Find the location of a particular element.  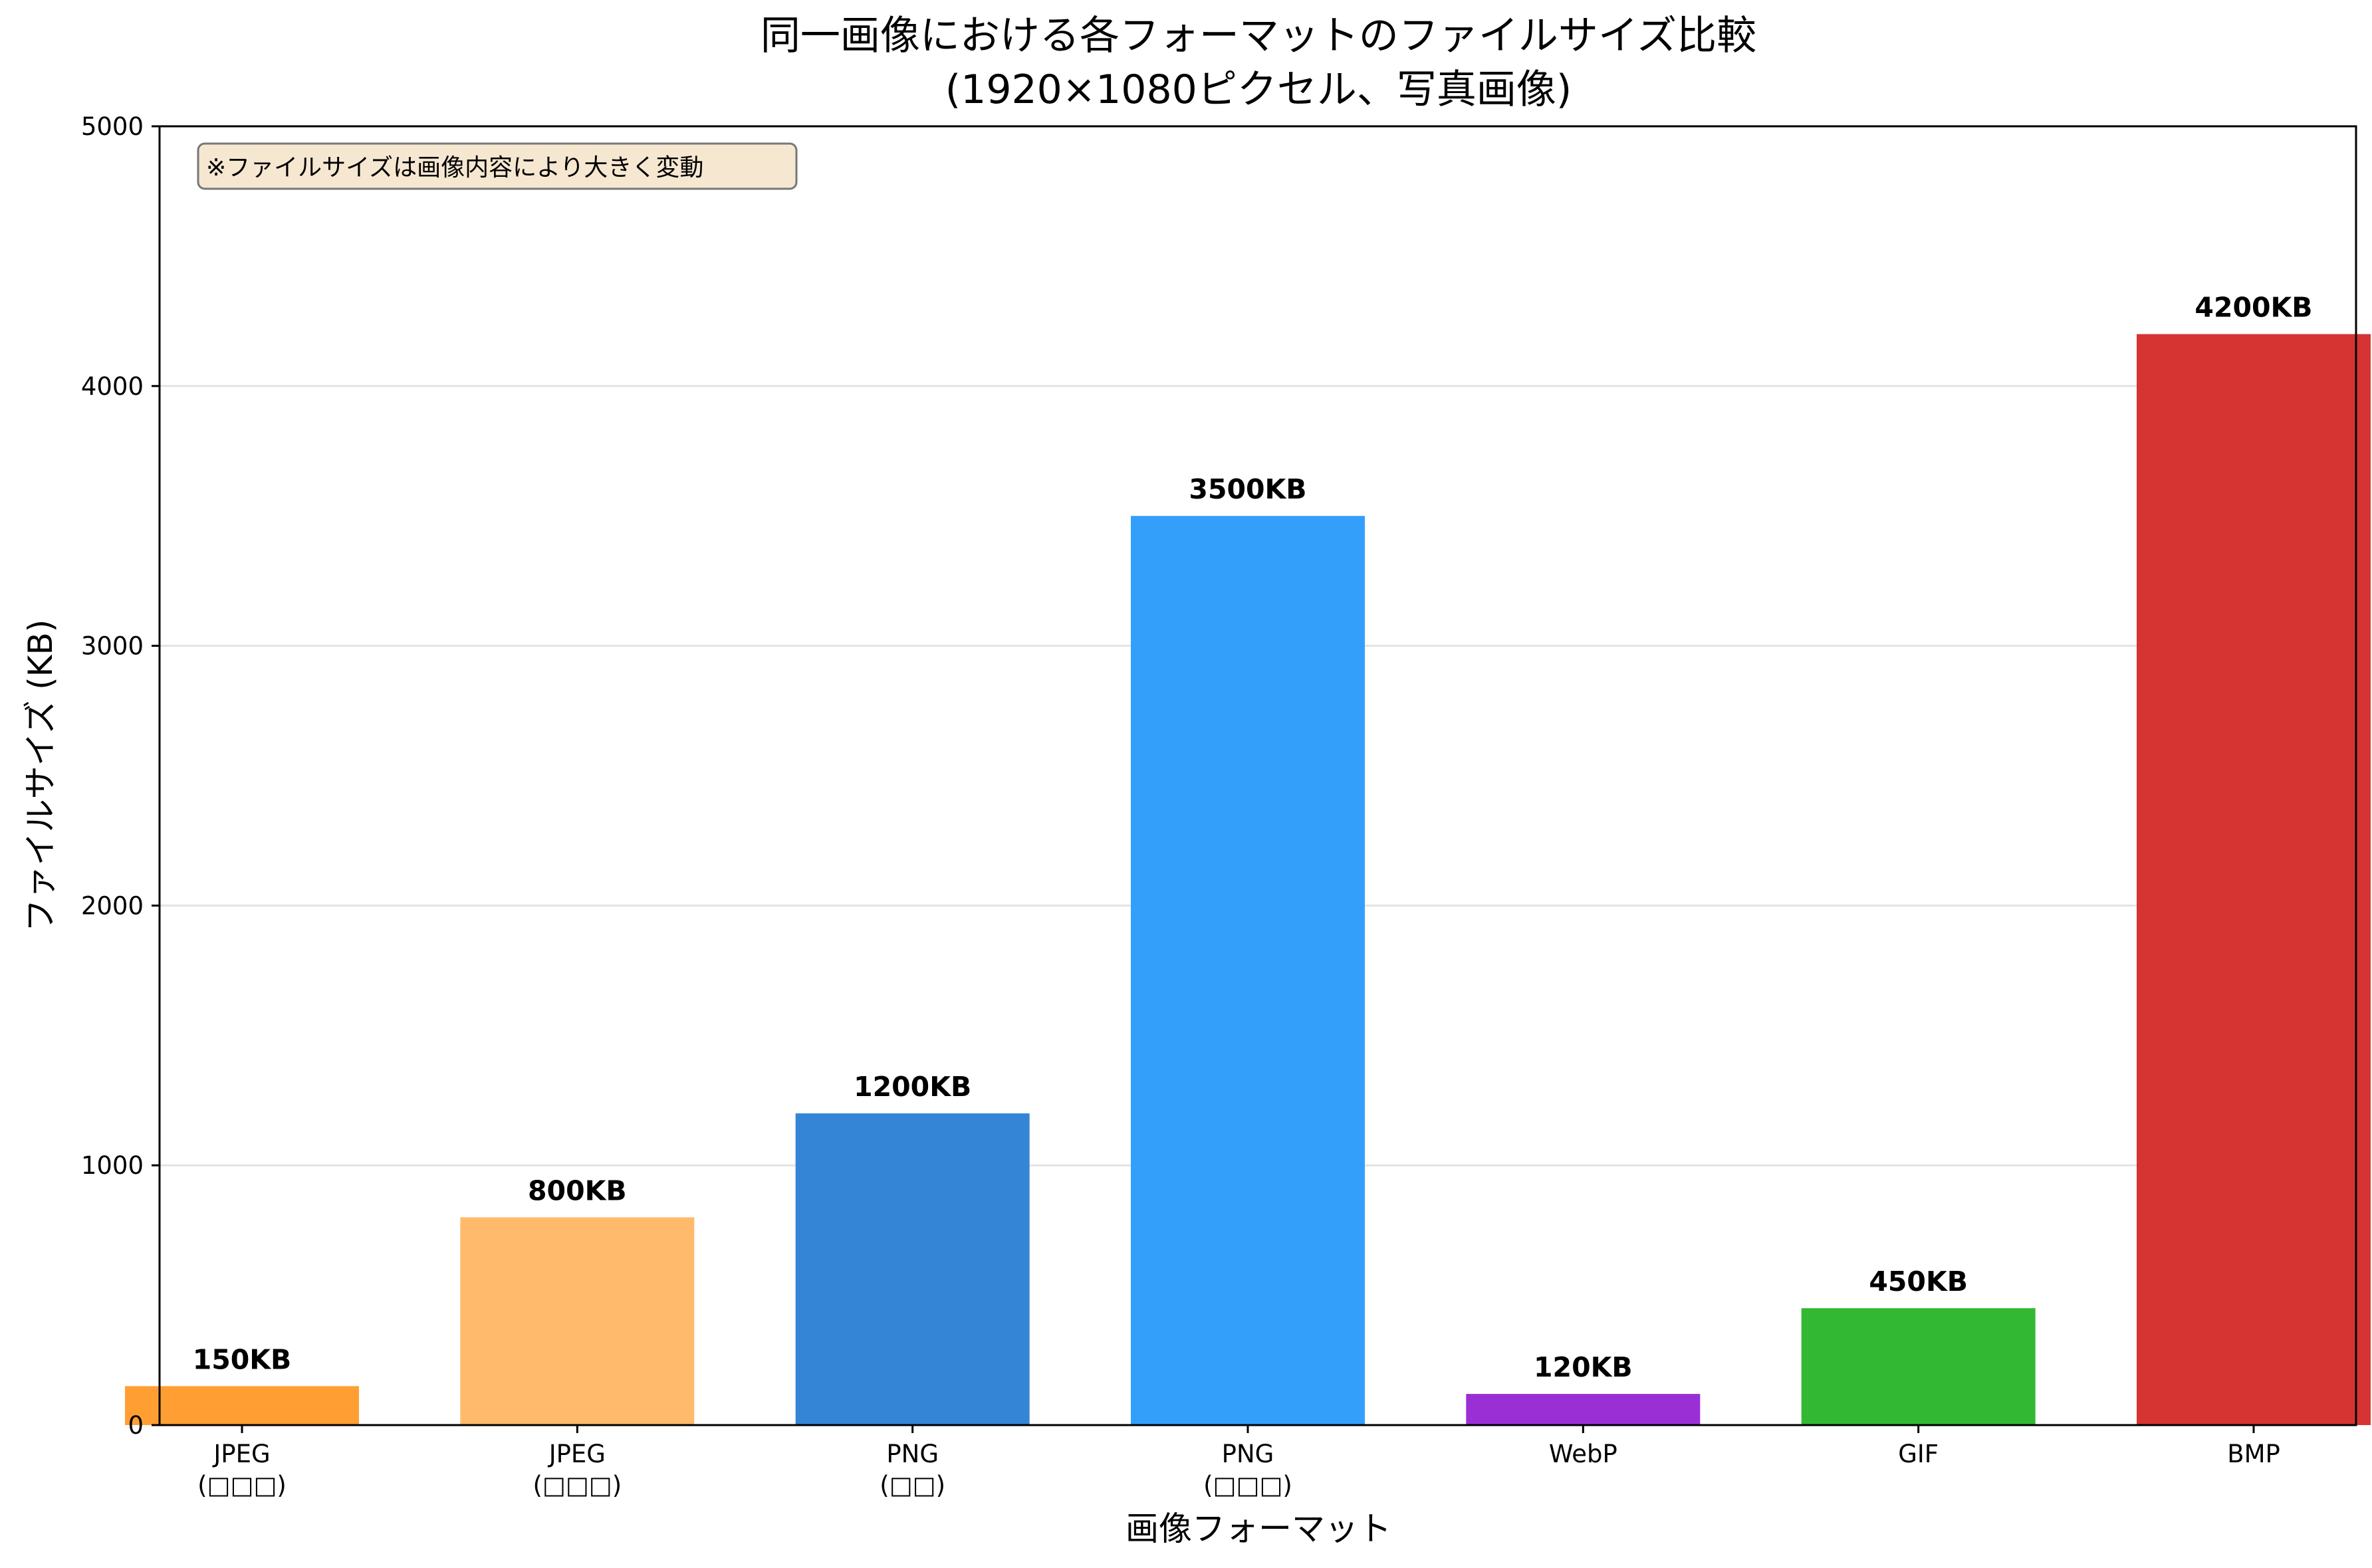

y-tick-label: 5000 is located at coordinates (112, 127).